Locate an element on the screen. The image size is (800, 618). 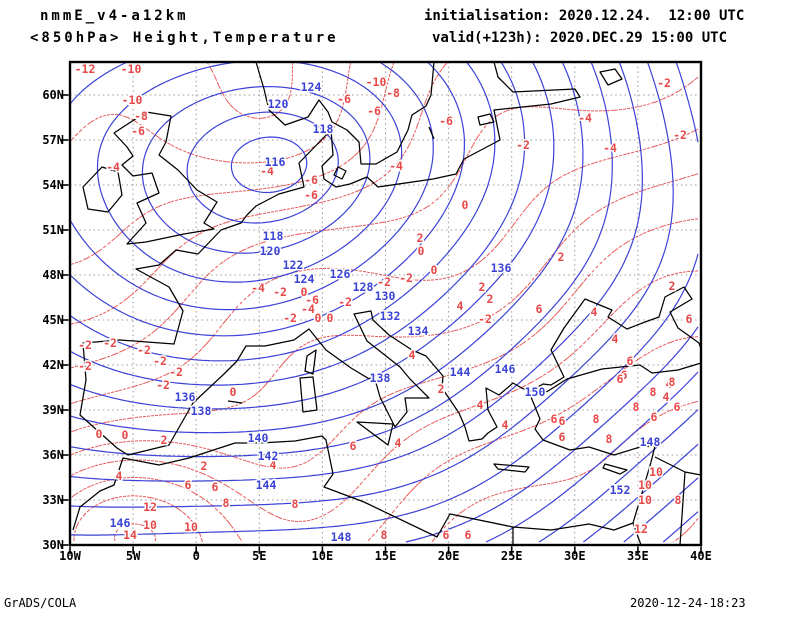
lon-axis-label: 5W is located at coordinates (133, 556).